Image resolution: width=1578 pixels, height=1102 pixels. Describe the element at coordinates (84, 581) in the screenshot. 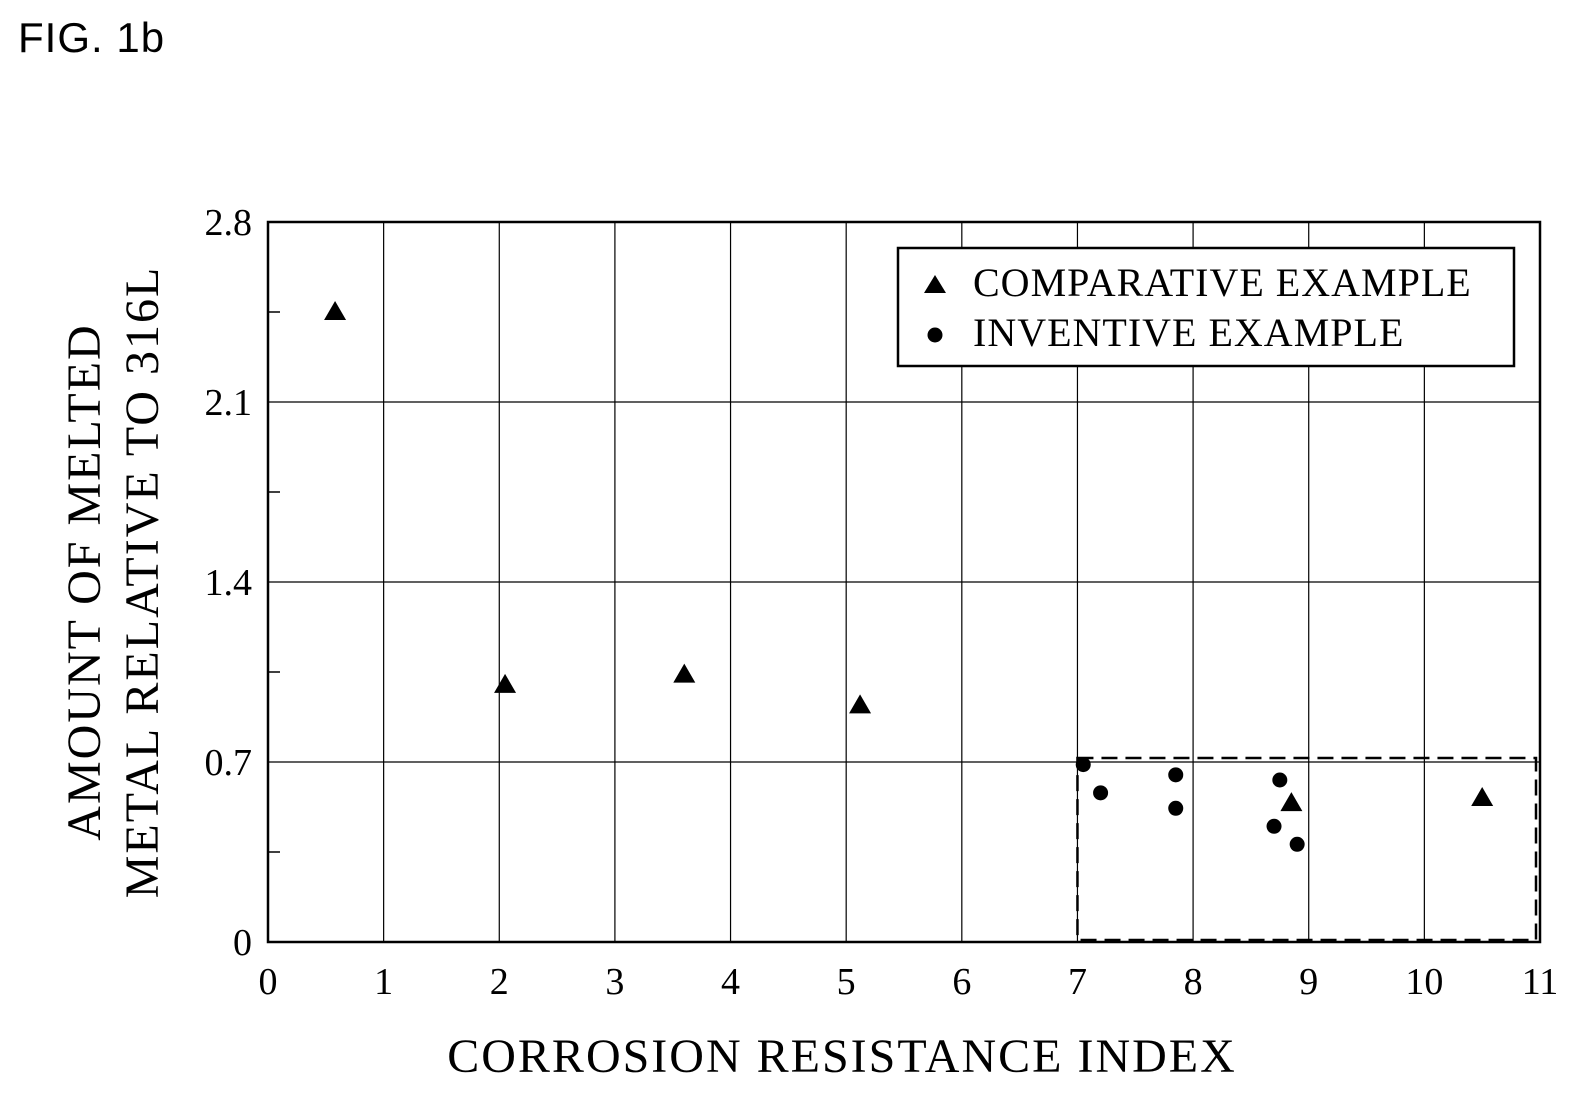

I see `y-axis-title-line-1: AMOUNT OF MELTED` at that location.